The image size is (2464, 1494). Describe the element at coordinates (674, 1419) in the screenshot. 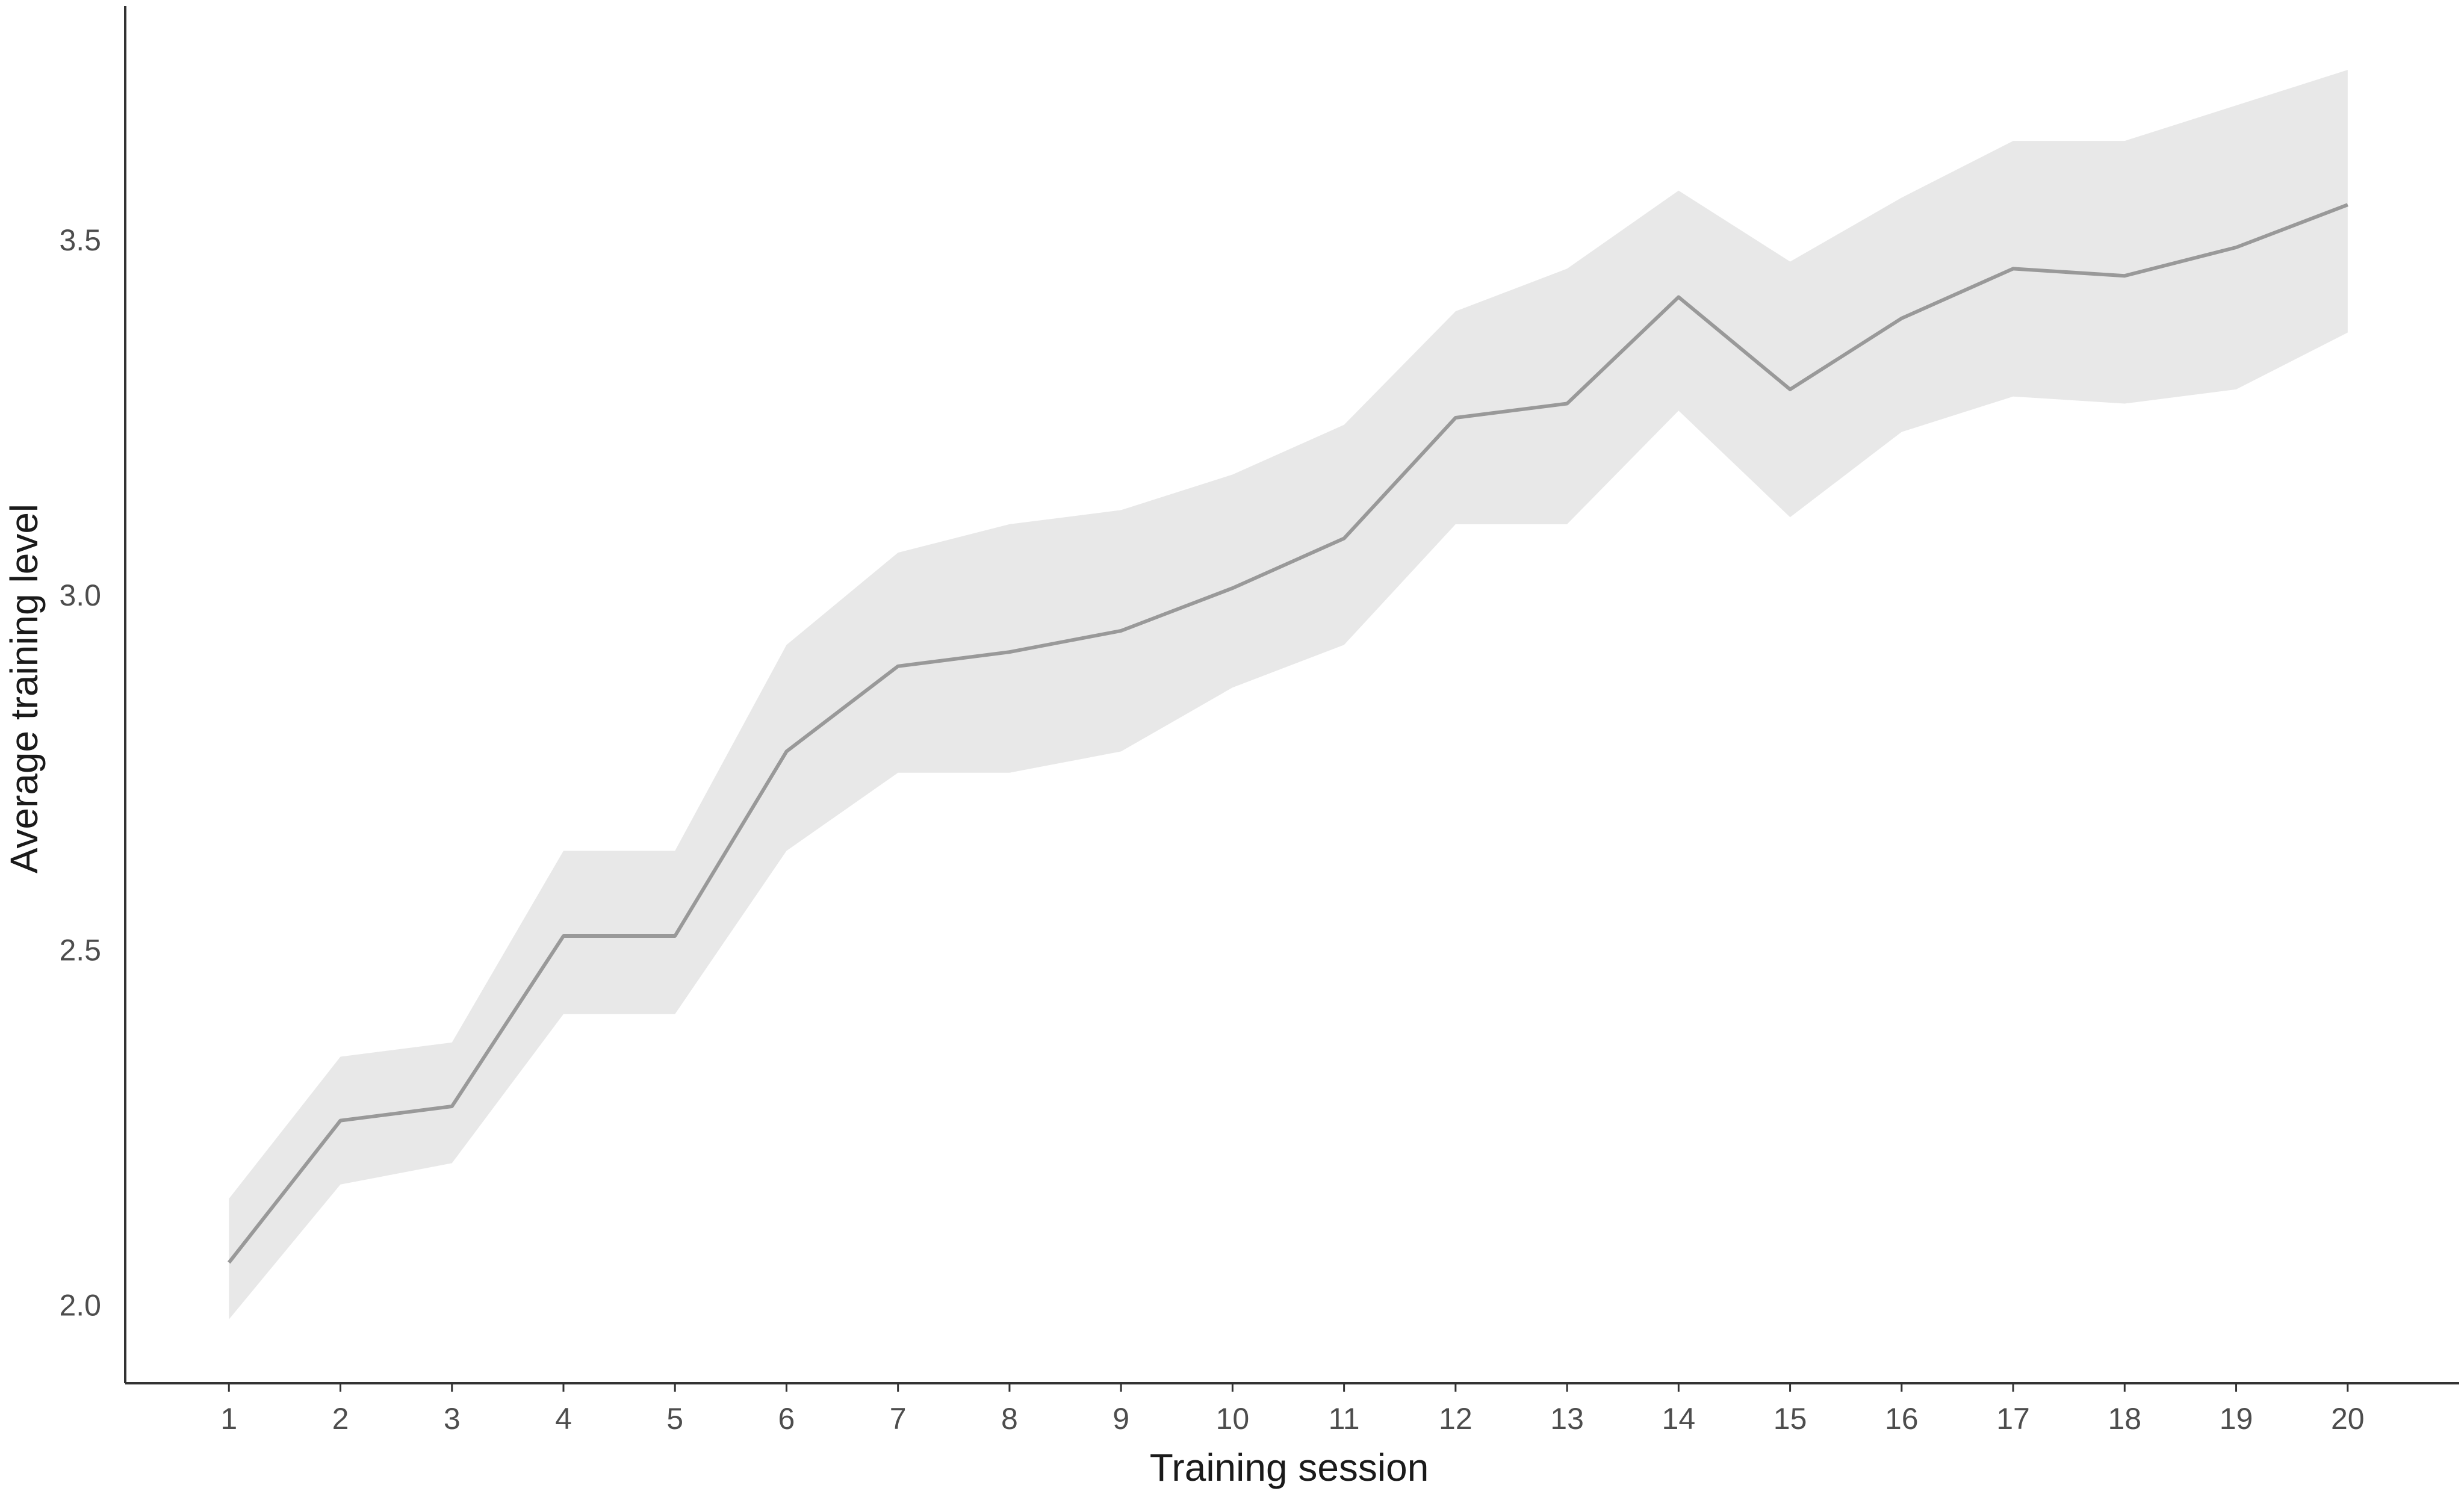

I see `x-tick-label: 5` at that location.